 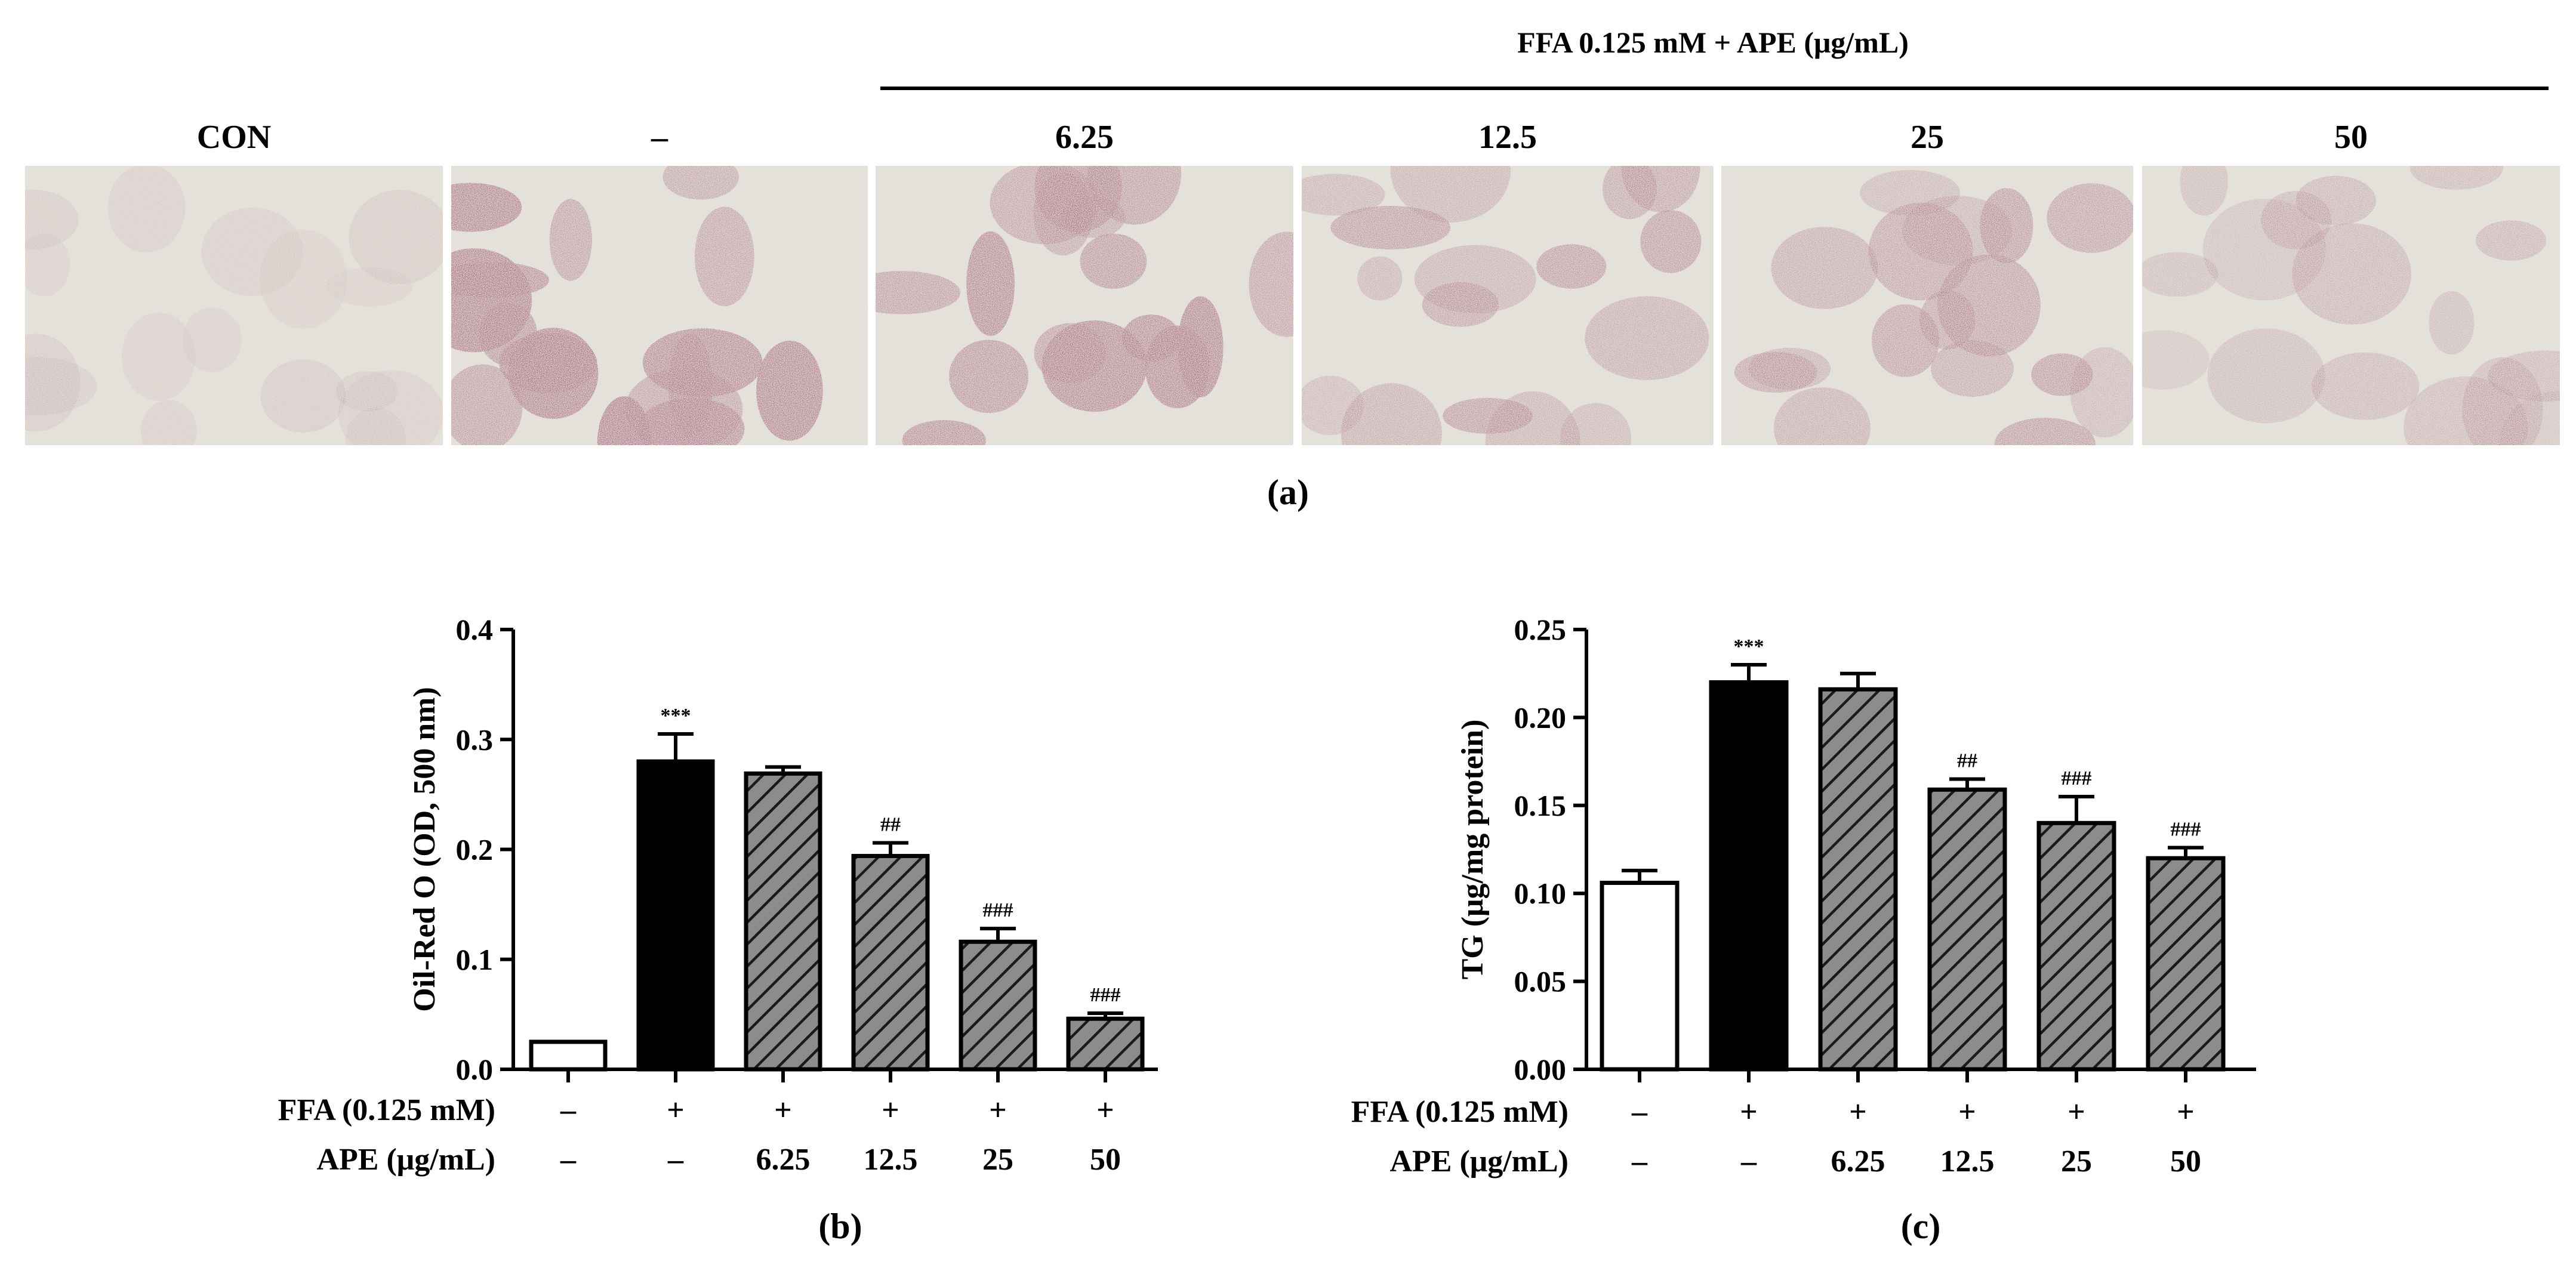 What do you see at coordinates (1921, 1226) in the screenshot?
I see `chart-caption: (c)` at bounding box center [1921, 1226].